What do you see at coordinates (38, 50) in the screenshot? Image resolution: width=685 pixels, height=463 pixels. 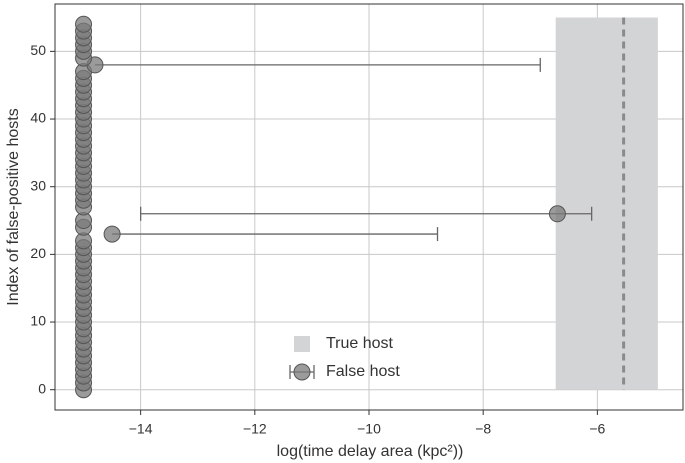 I see `y-tick-label: 50` at bounding box center [38, 50].